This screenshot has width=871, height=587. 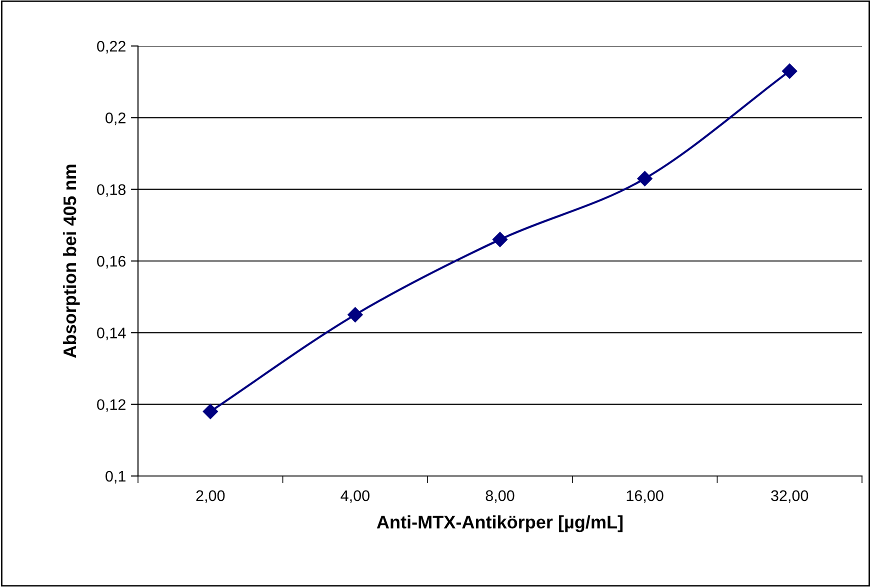 I want to click on x-tick-label: 4,00, so click(x=355, y=496).